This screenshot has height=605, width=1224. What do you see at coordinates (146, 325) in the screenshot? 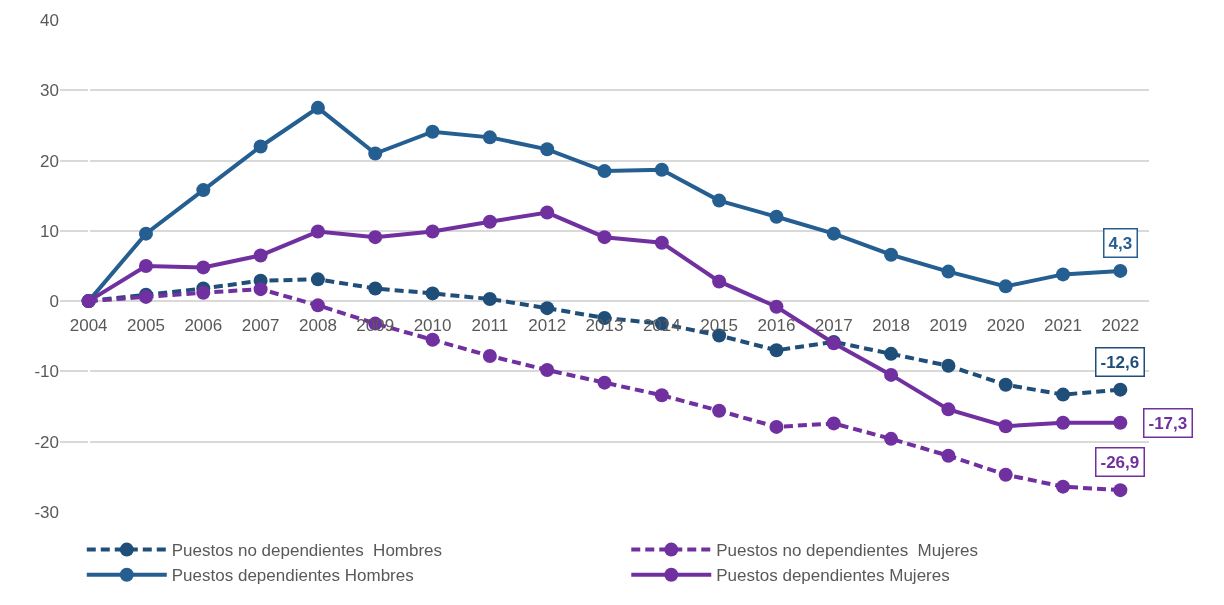
I see `x-tick-label: 2005` at bounding box center [146, 325].